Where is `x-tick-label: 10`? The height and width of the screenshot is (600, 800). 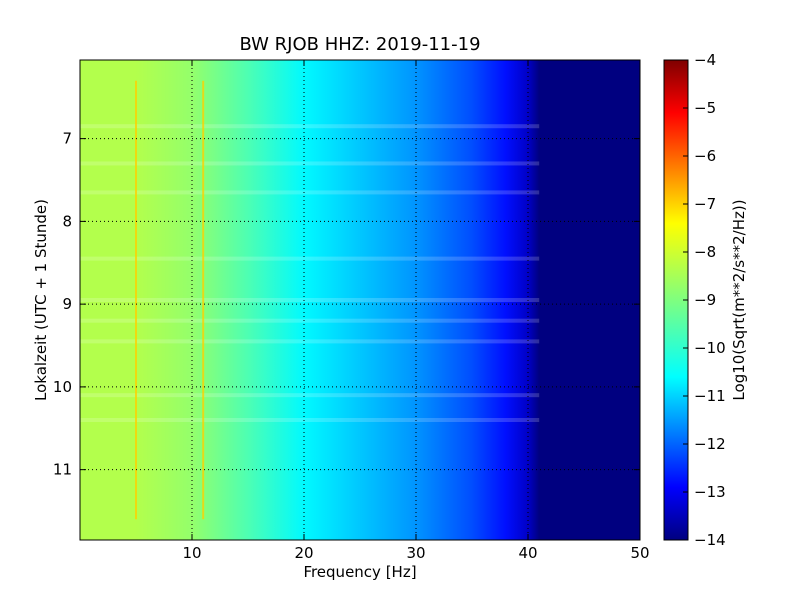
x-tick-label: 10 is located at coordinates (191, 553).